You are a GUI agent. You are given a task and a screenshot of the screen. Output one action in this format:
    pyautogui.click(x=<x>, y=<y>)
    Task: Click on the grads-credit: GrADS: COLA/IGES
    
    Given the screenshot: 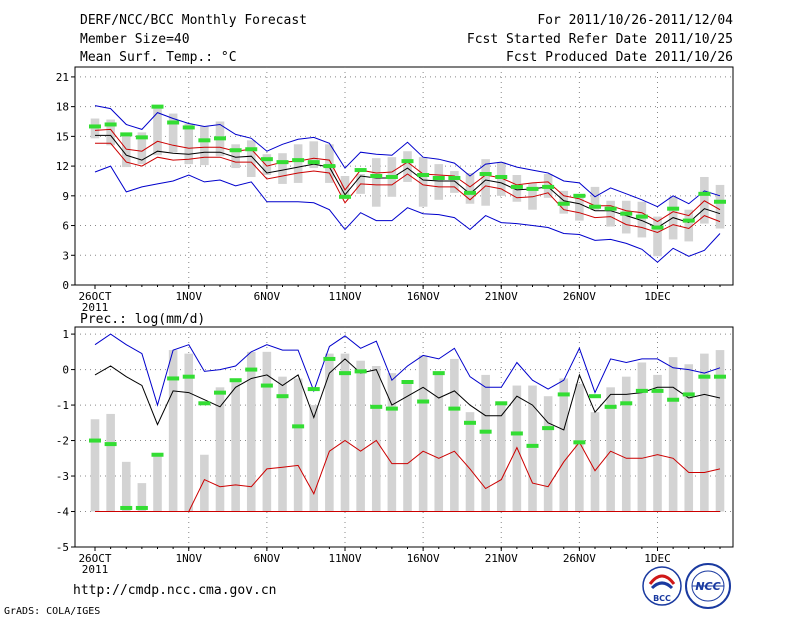 What is the action you would take?
    pyautogui.click(x=52, y=611)
    